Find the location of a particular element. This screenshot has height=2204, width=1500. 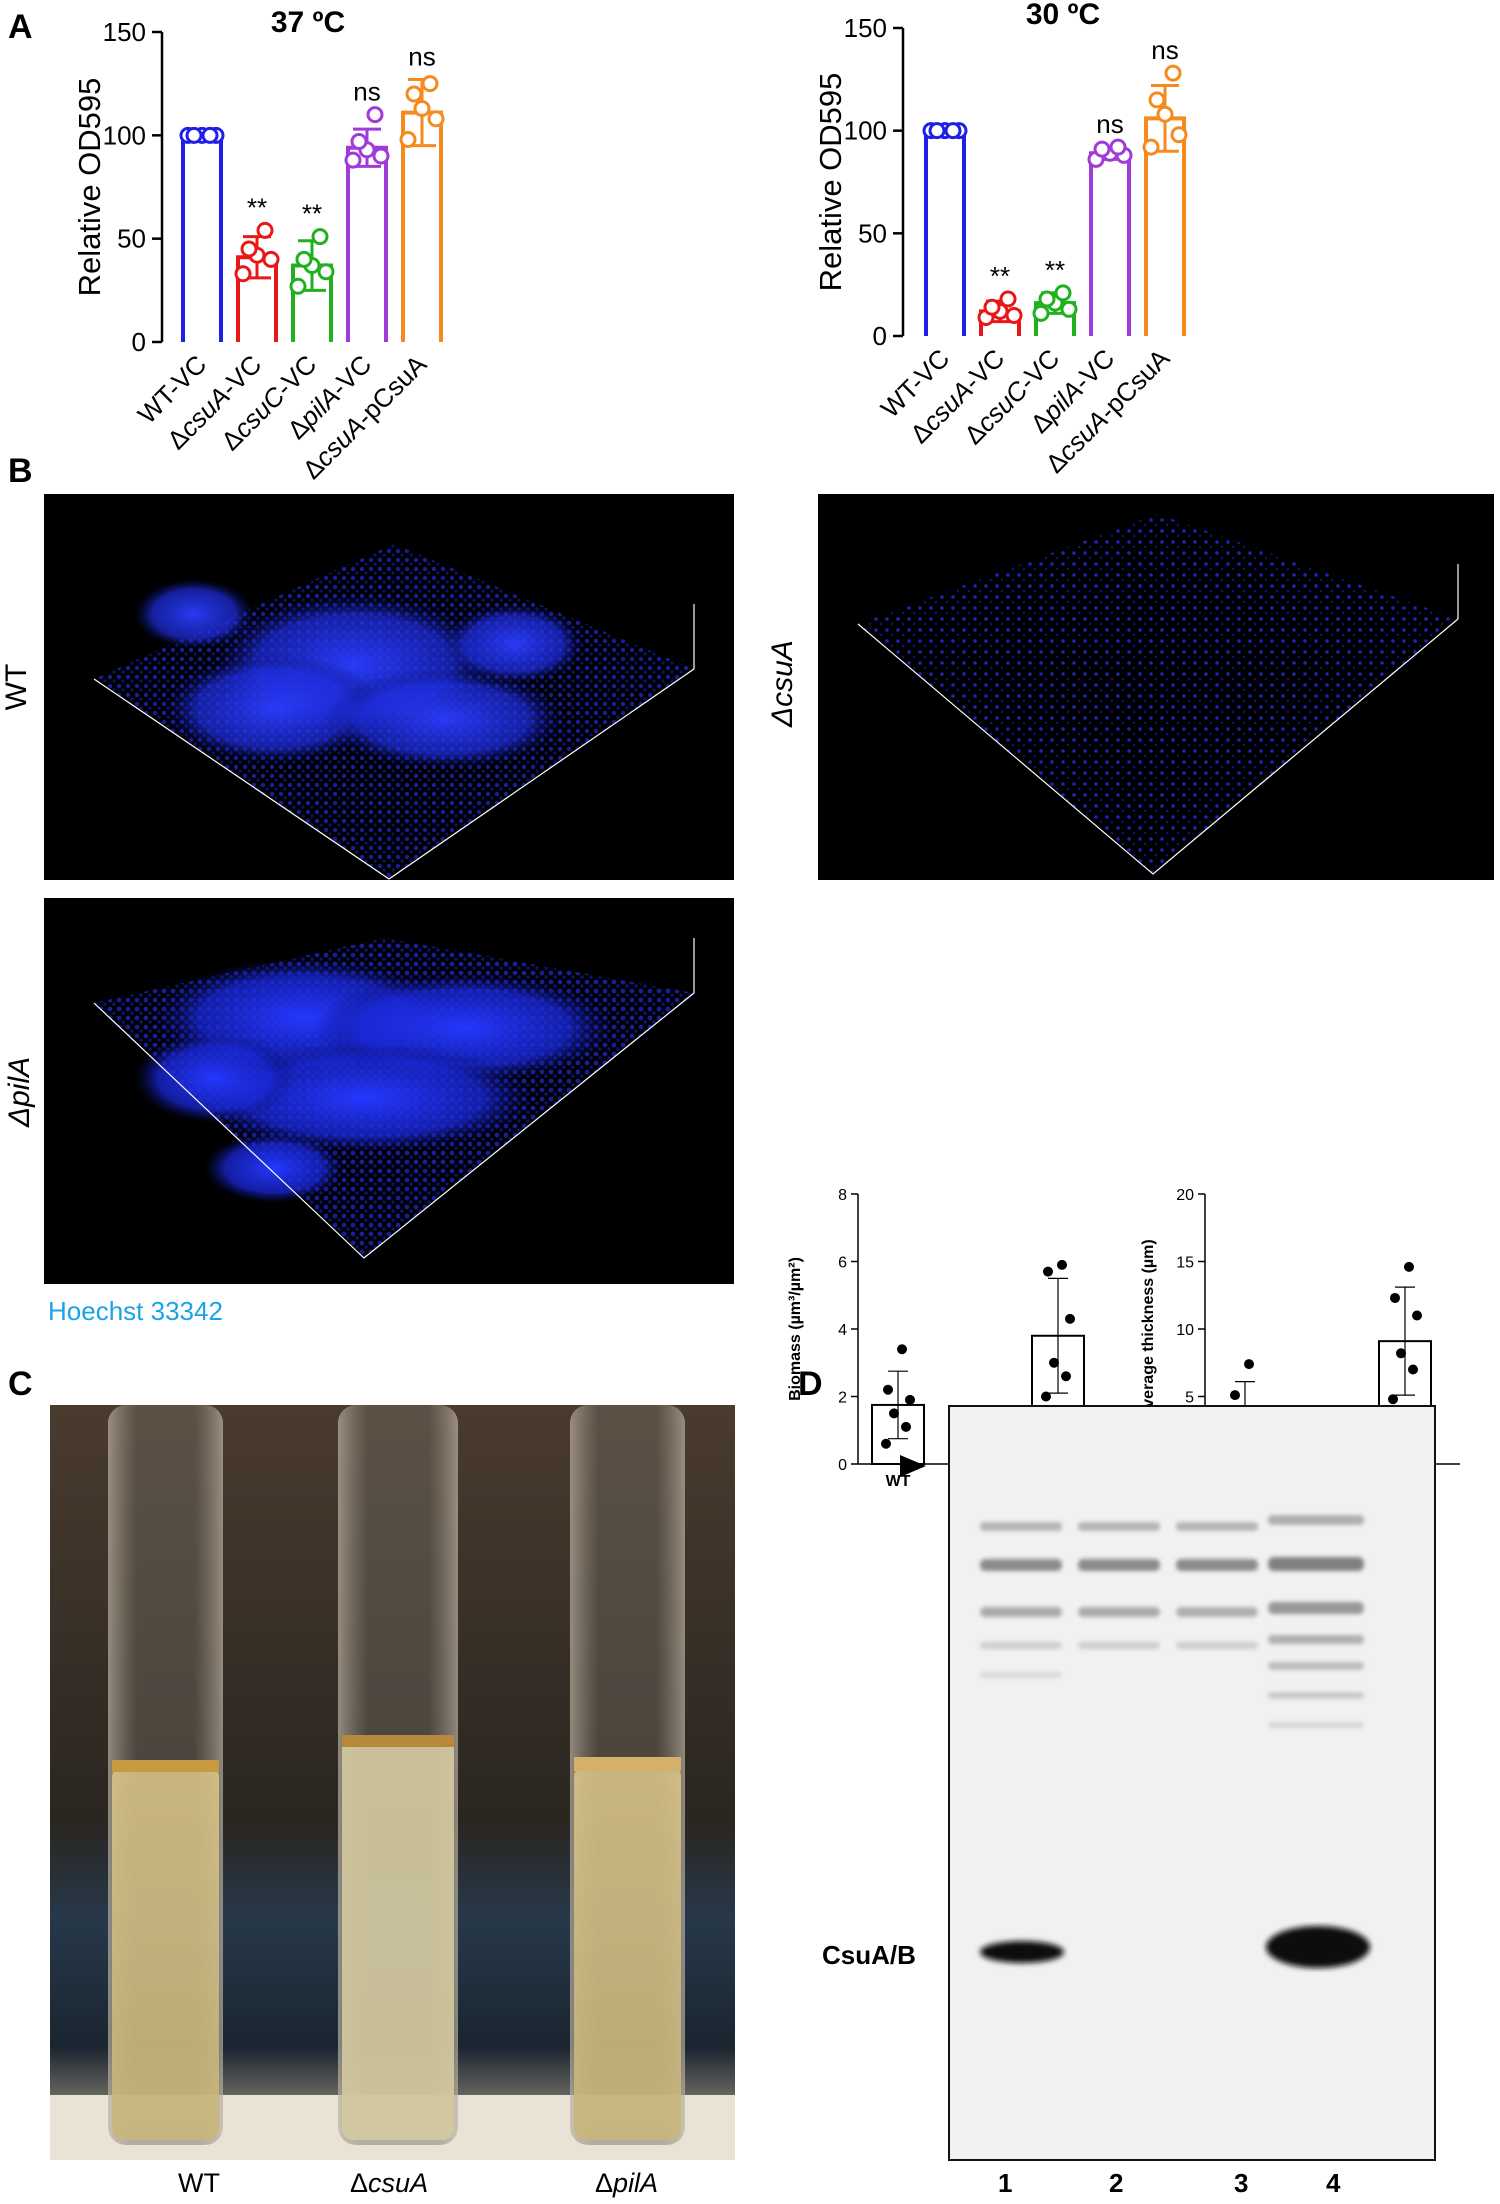

row-label-csua: ΔcsuA is located at coordinates (782, 683).